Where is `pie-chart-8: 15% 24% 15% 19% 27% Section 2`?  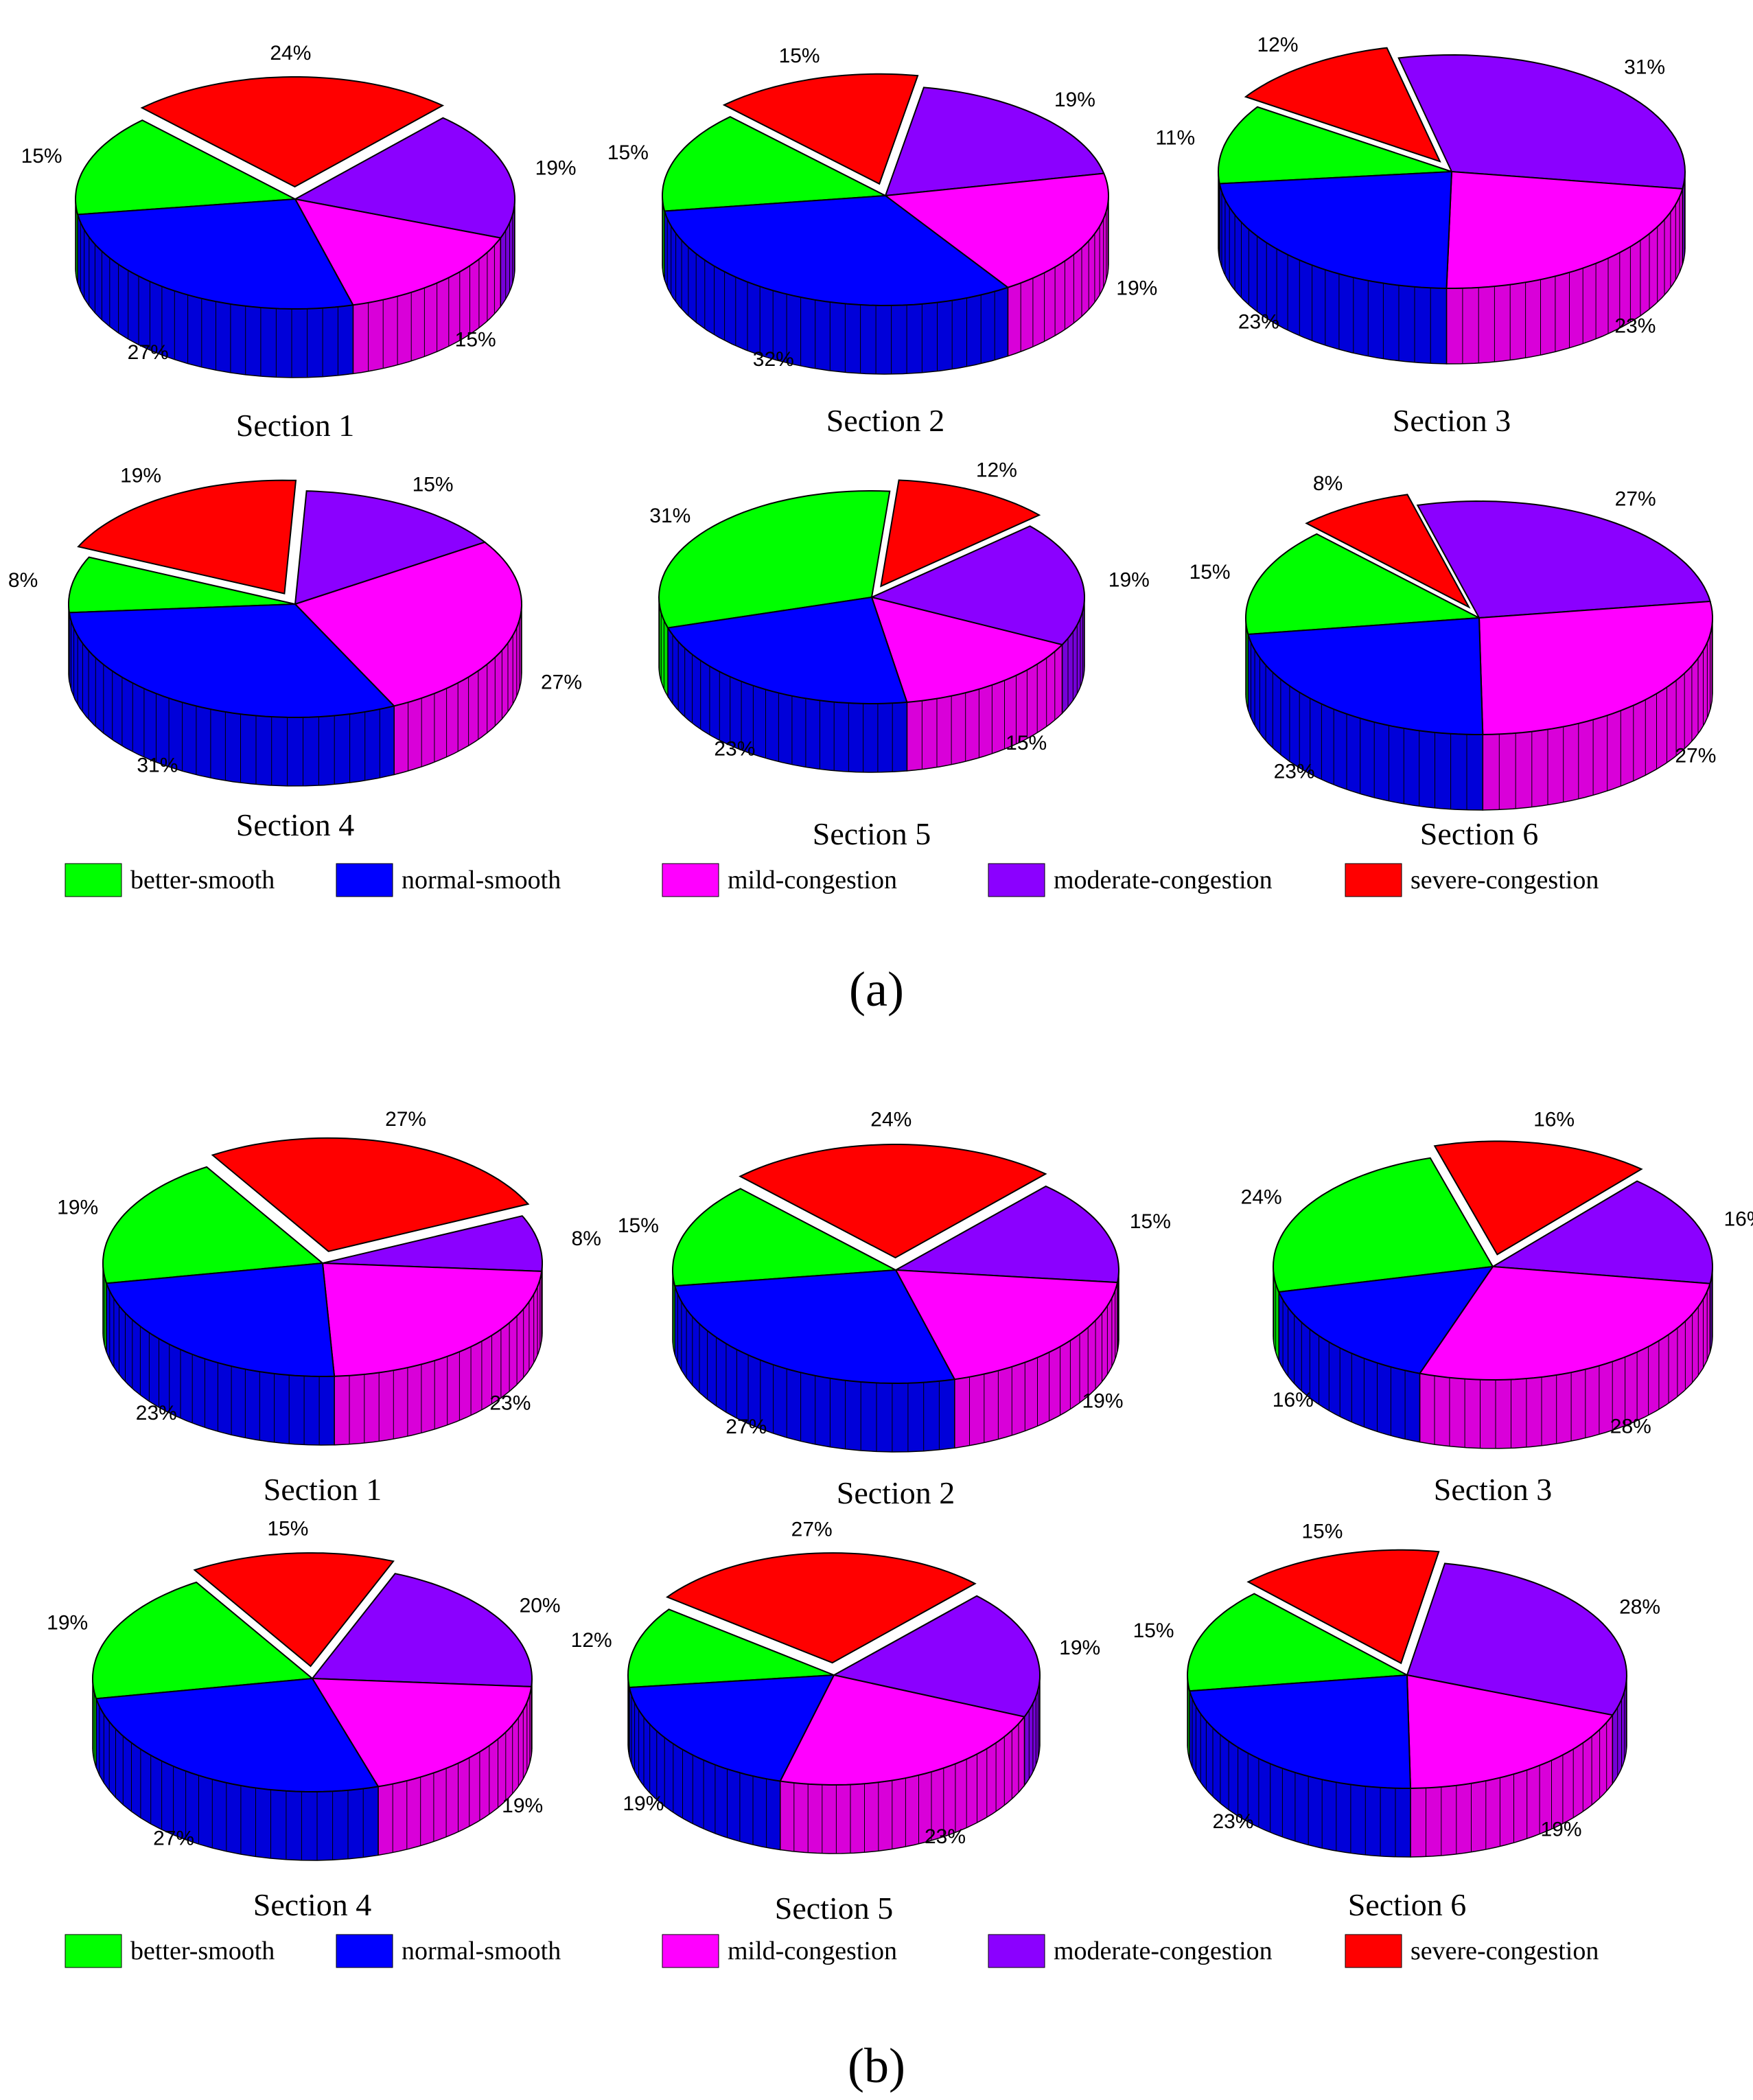
pie-chart-8: 15% 24% 15% 19% 27% Section 2 is located at coordinates (894, 1309).